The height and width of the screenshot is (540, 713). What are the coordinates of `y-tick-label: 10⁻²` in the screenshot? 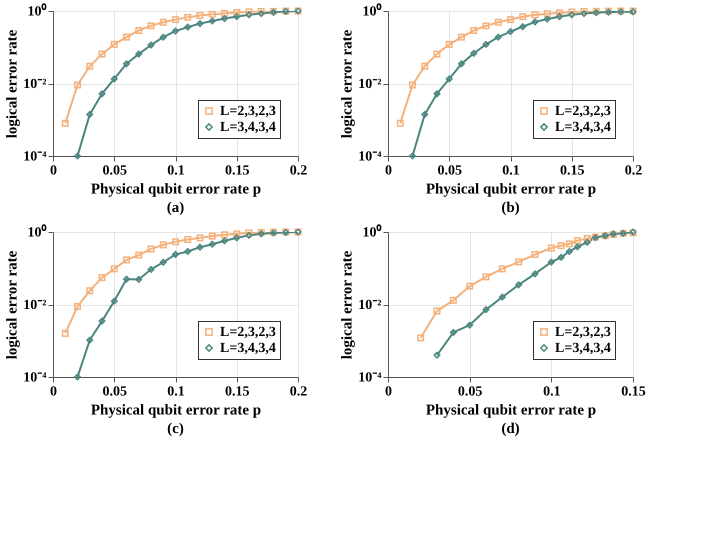 It's located at (34, 84).